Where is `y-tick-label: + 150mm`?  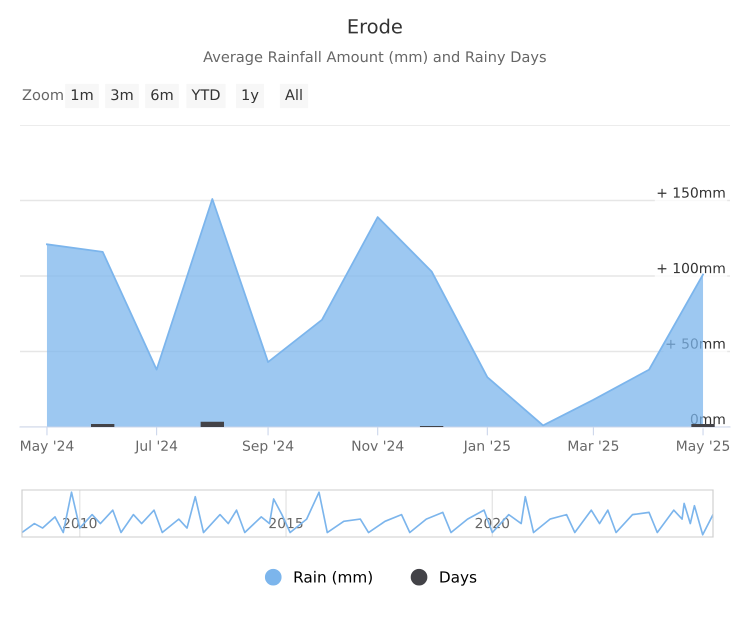
y-tick-label: + 150mm is located at coordinates (691, 192).